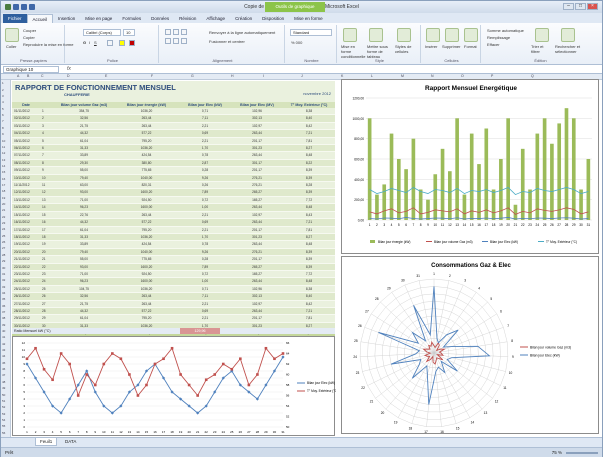 This screenshot has width=603, height=457. What do you see at coordinates (4, 223) in the screenshot?
I see `row-header: 23` at bounding box center [4, 223].